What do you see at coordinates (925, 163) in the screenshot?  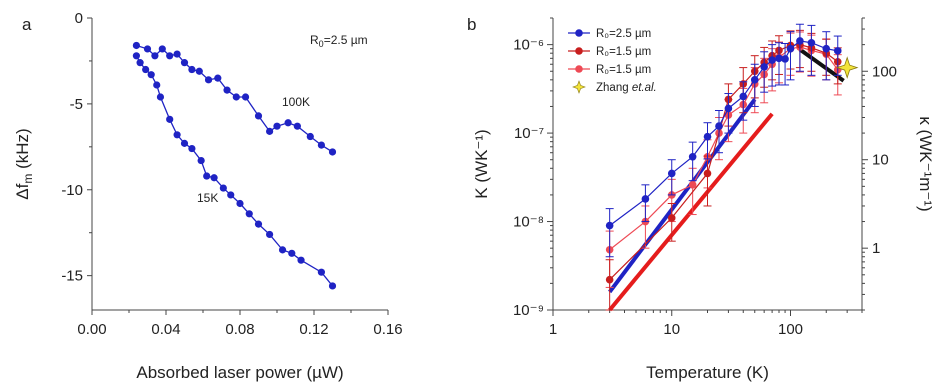 I see `y2-axis-label: κ (WK⁻¹m⁻¹)` at bounding box center [925, 163].